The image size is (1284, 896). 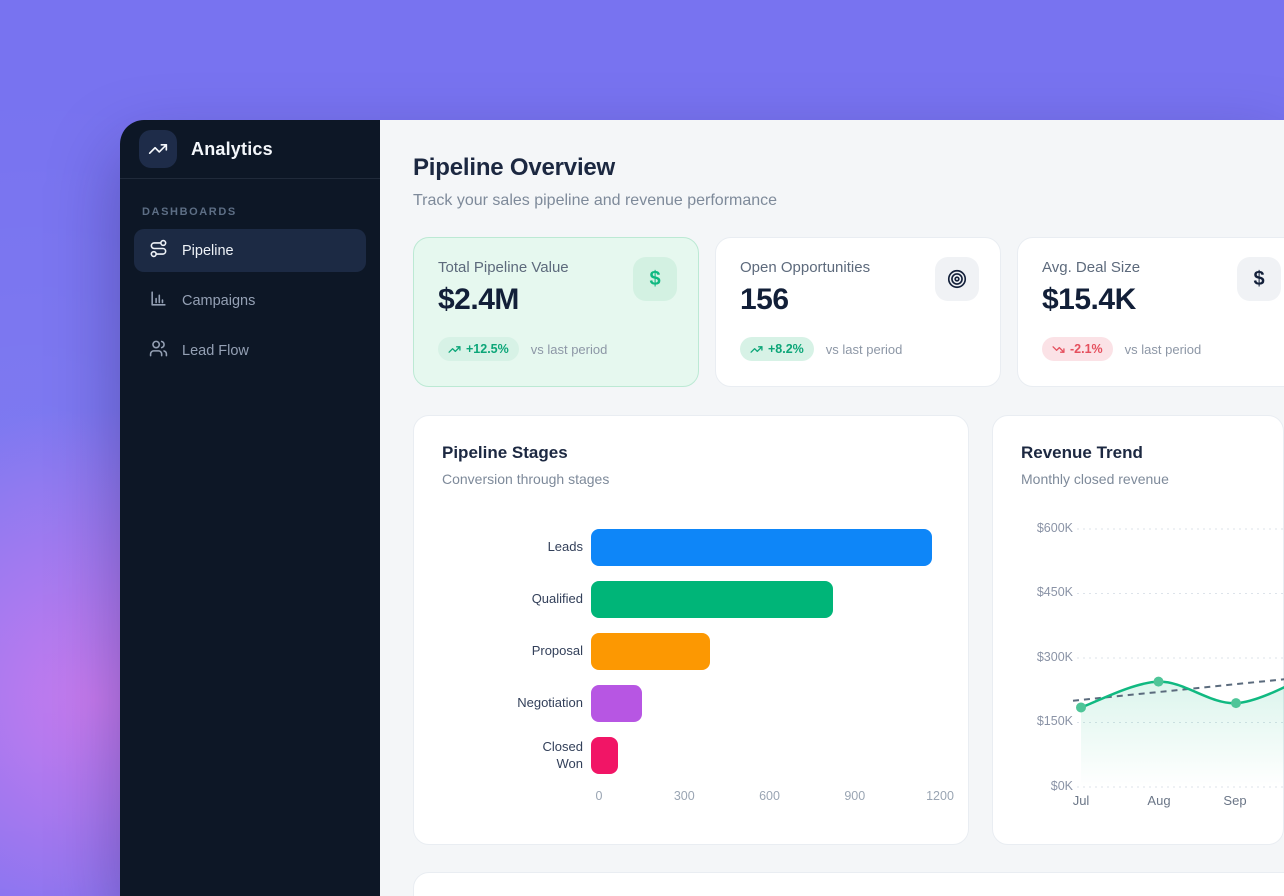 I want to click on bar-qualified, so click(x=712, y=599).